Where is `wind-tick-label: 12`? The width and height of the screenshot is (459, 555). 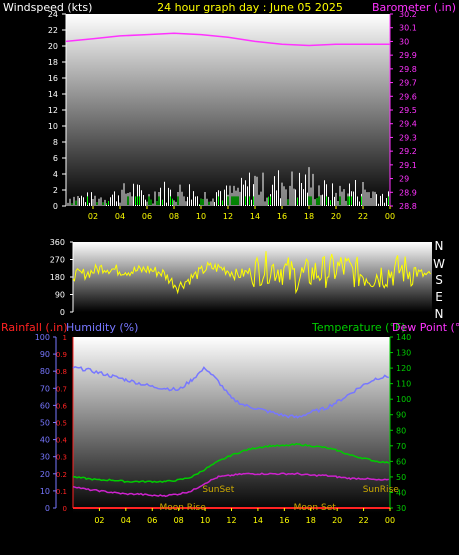
wind-tick-label: 12 is located at coordinates (53, 110).